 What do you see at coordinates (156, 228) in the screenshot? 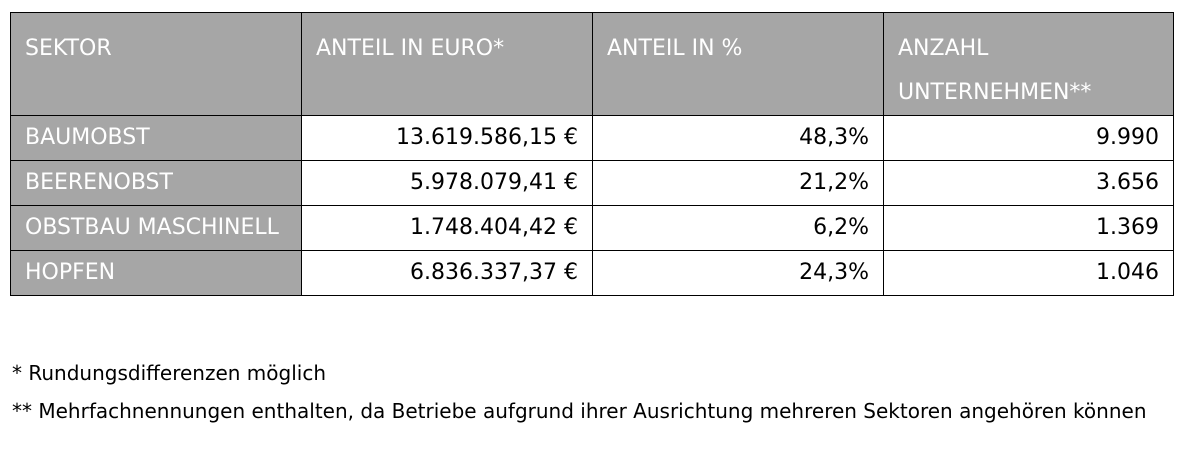
I see `row-sector: OBSTBAU MASCHINELL` at bounding box center [156, 228].